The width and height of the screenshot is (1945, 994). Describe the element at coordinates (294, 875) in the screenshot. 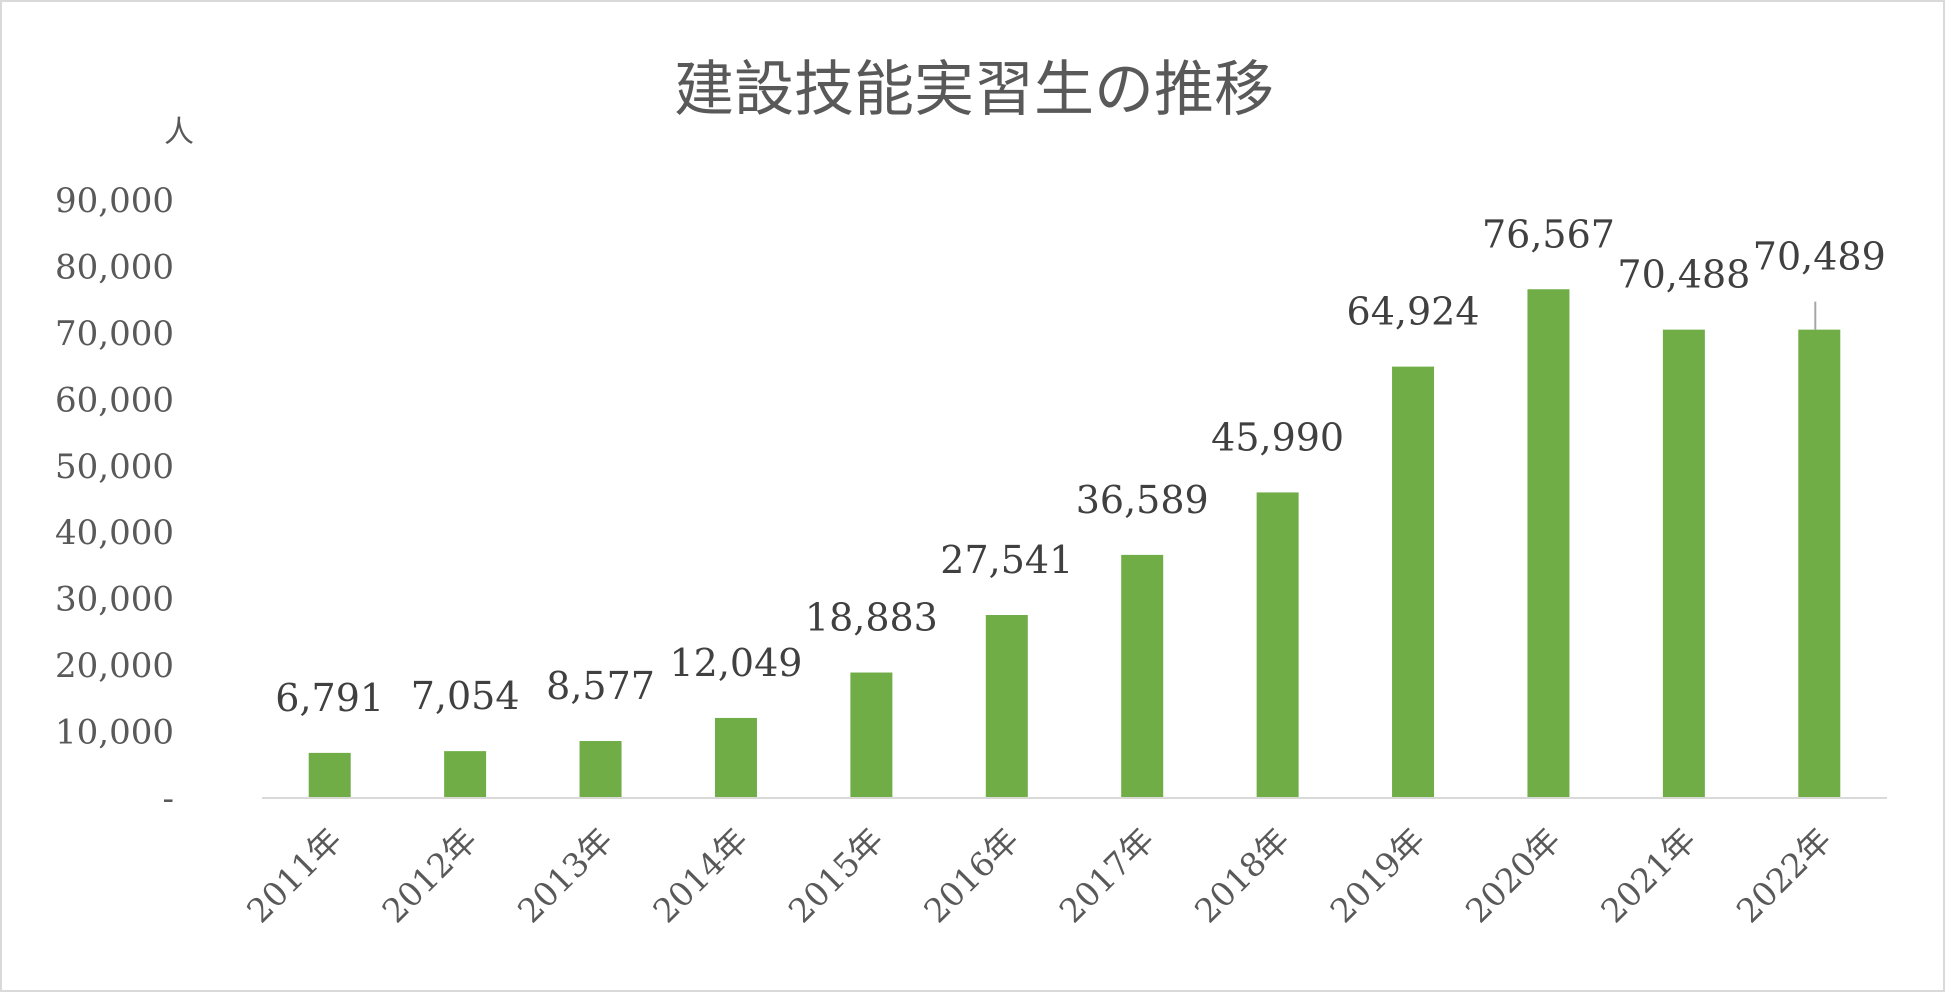

I see `x-tick-label: 2011年` at that location.